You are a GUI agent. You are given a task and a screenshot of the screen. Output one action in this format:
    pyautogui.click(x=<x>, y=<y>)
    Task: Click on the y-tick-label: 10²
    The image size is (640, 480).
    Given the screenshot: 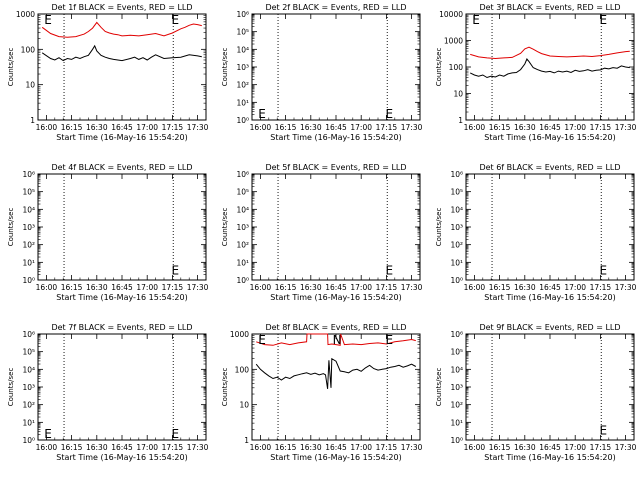 What is the action you would take?
    pyautogui.click(x=28, y=405)
    